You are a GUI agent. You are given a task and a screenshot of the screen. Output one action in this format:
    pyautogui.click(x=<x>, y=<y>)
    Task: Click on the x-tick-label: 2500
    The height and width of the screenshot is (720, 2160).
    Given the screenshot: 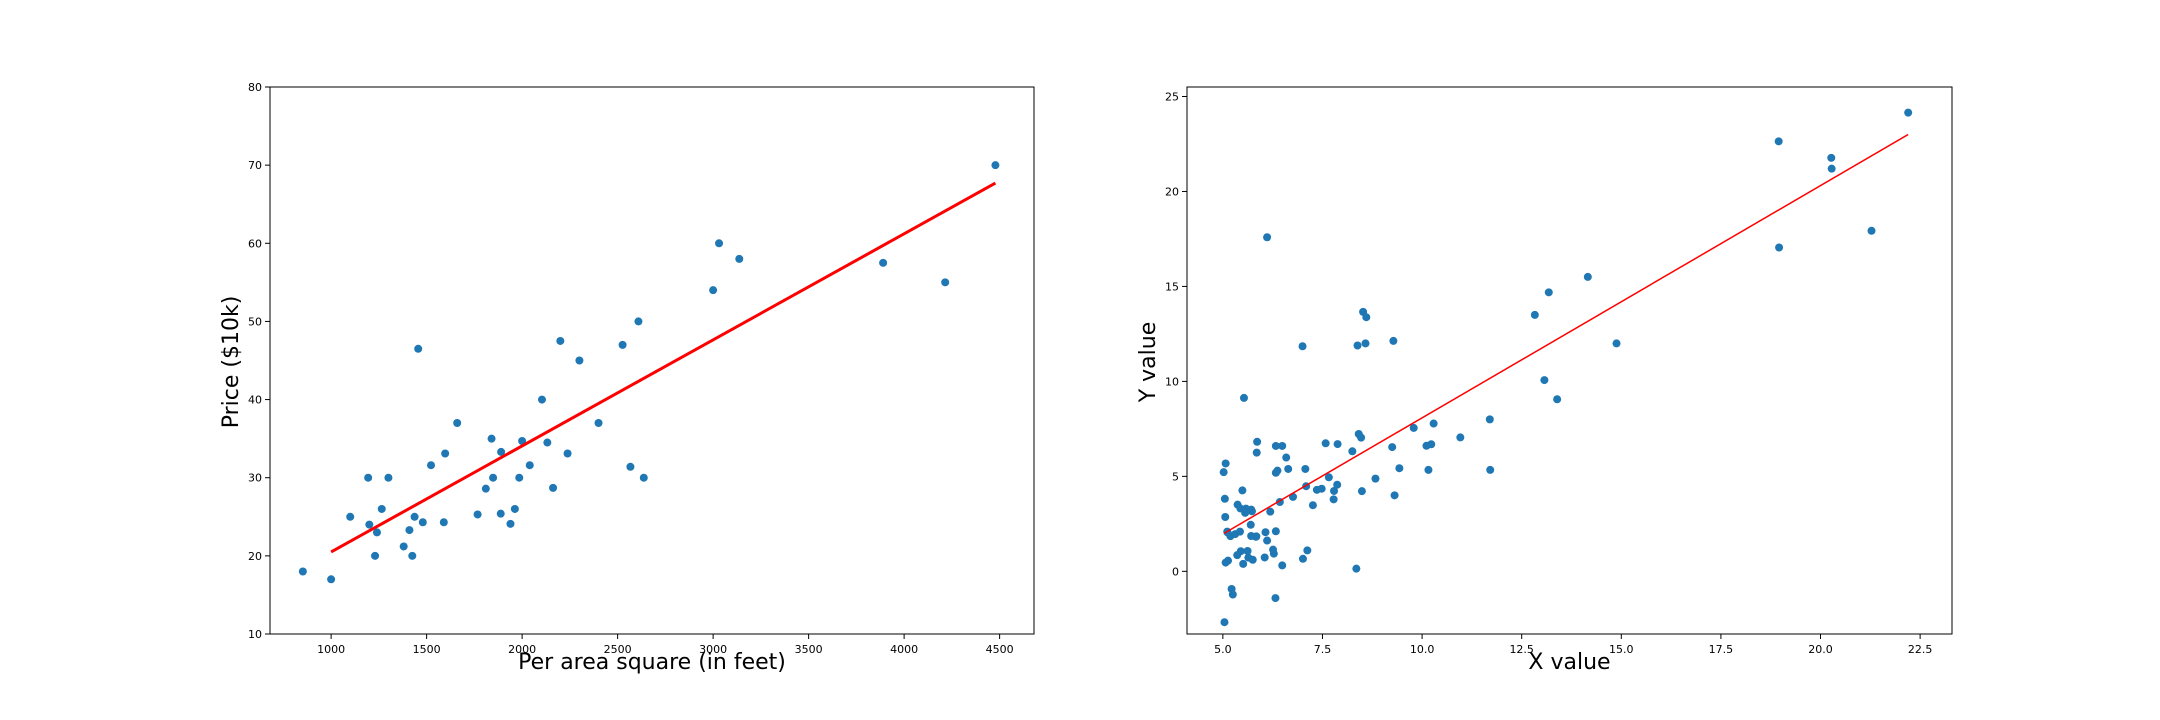 What is the action you would take?
    pyautogui.click(x=618, y=649)
    